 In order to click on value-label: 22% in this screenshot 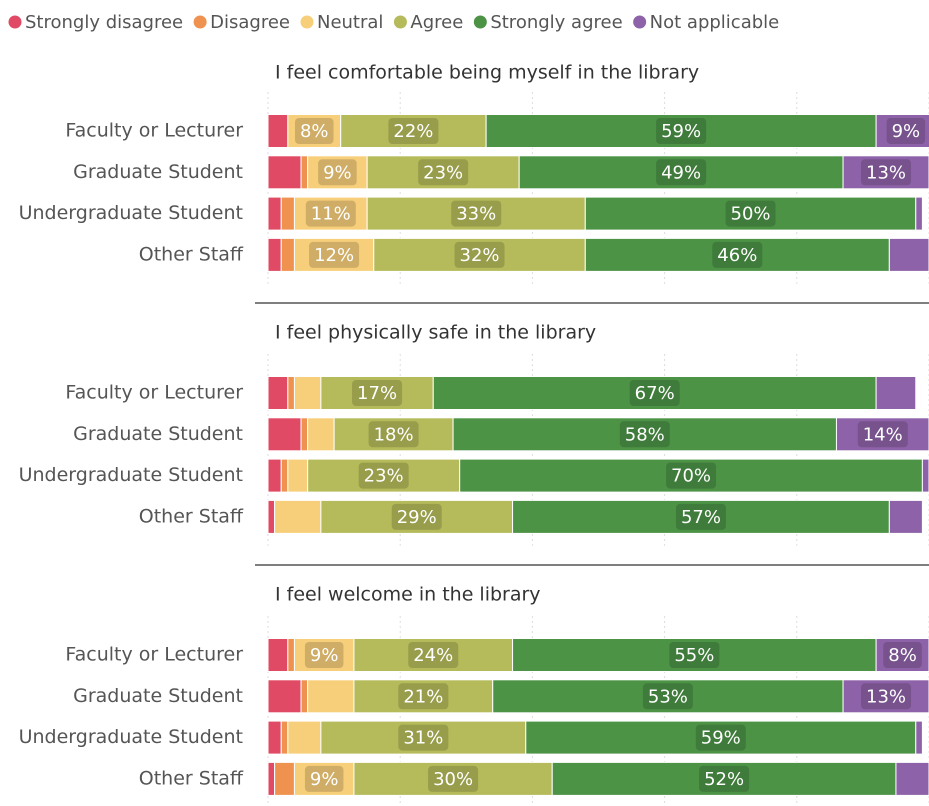, I will do `click(413, 131)`.